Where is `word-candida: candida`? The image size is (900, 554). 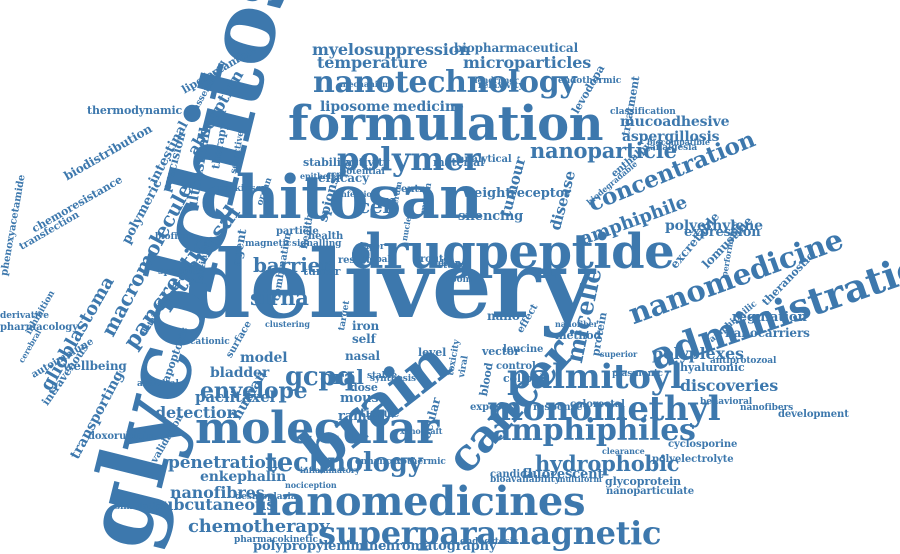
word-candida: candida is located at coordinates (512, 474).